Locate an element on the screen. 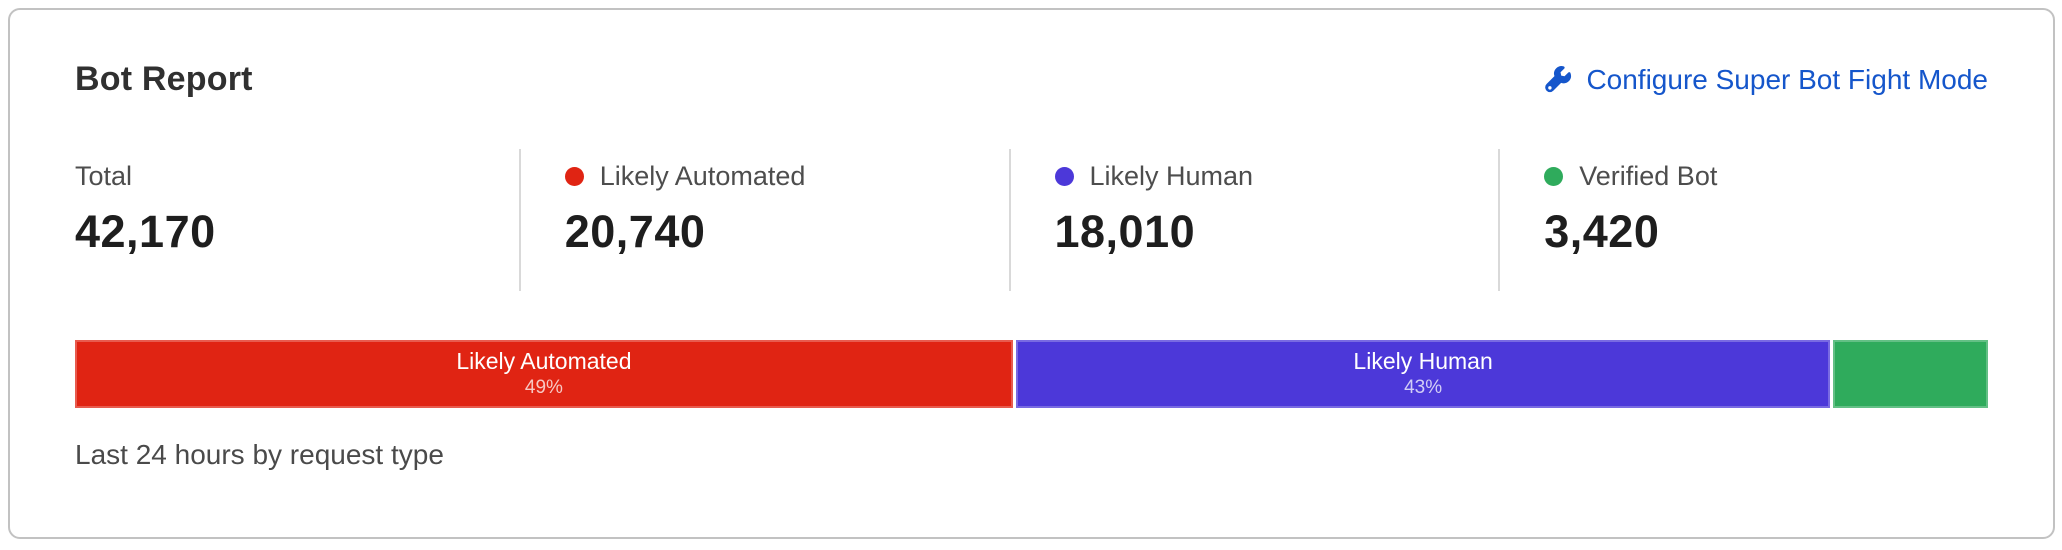 The width and height of the screenshot is (2062, 550). stat-label-row: Likely Human is located at coordinates (1276, 176).